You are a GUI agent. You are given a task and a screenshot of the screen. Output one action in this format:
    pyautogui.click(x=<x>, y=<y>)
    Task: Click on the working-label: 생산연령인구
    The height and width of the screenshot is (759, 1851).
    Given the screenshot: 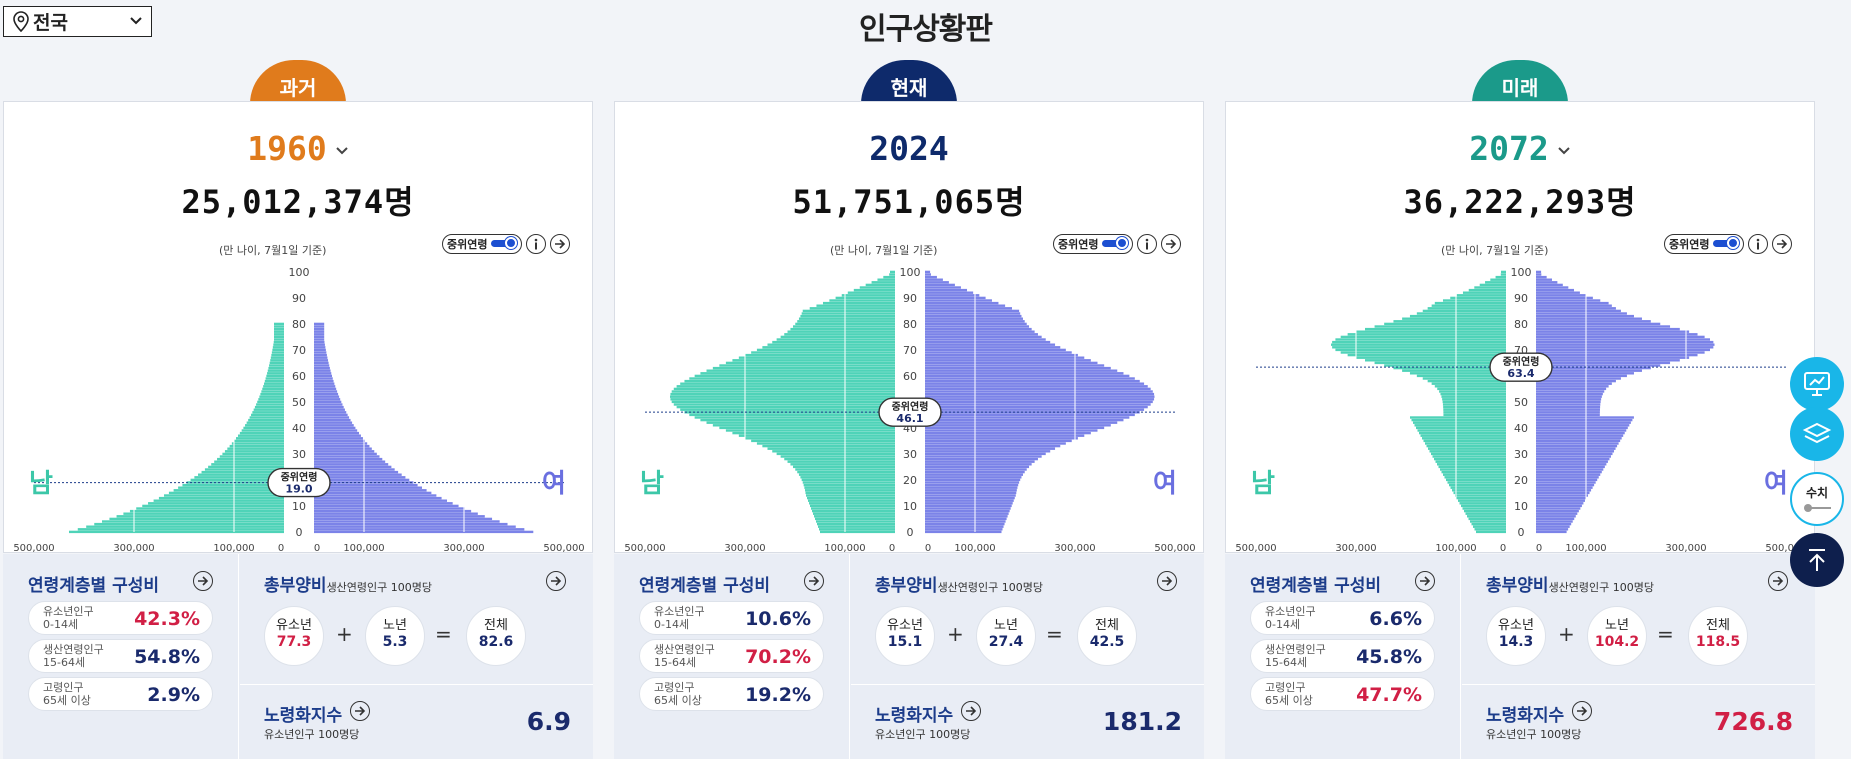 What is the action you would take?
    pyautogui.click(x=684, y=649)
    